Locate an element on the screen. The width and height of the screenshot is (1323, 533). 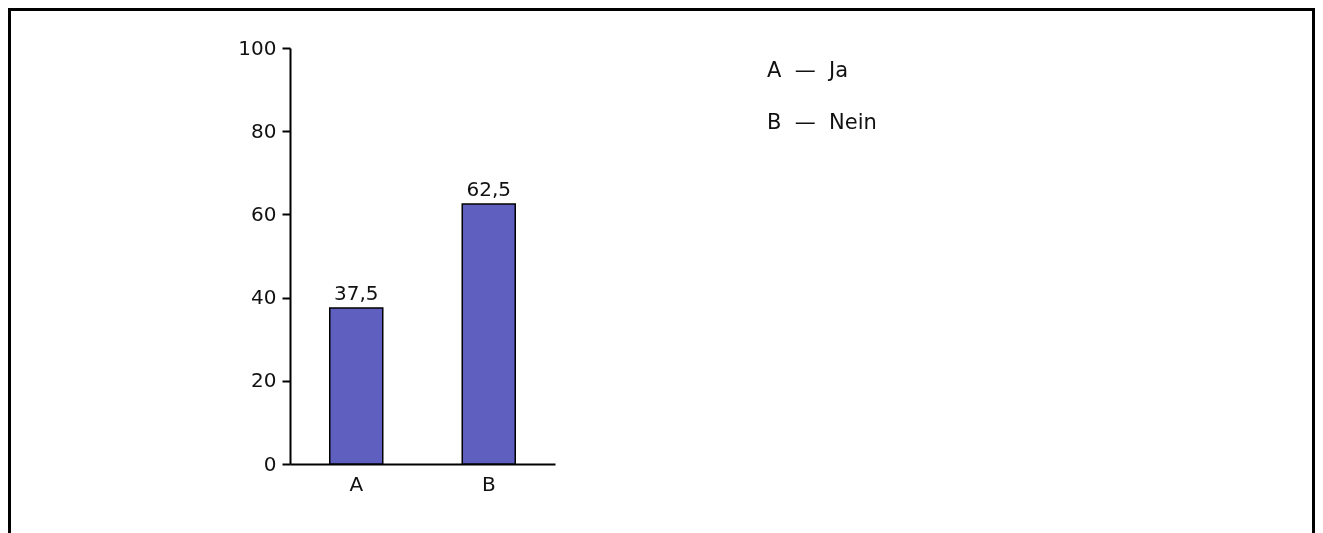
y-tick-label: 80 is located at coordinates (264, 130).